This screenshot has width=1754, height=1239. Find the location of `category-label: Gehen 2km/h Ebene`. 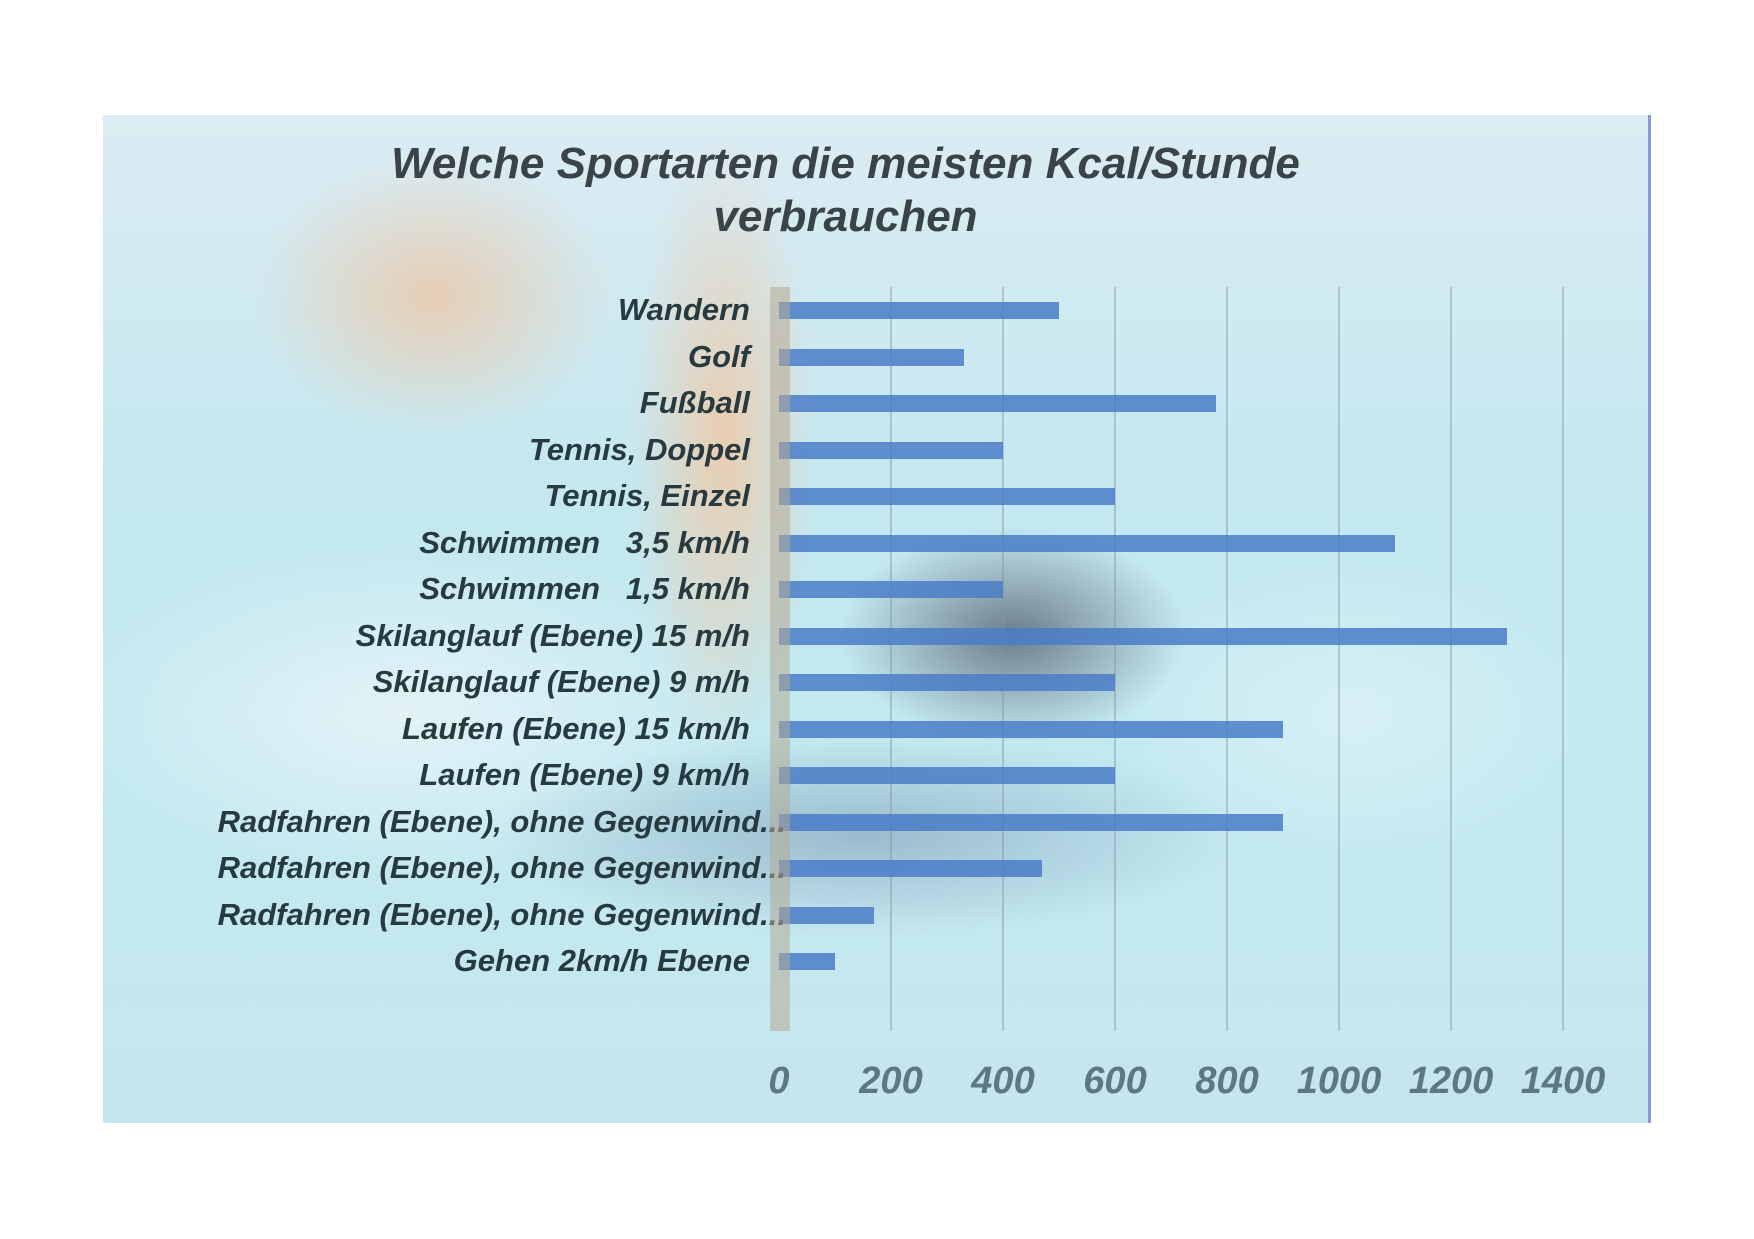

category-label: Gehen 2km/h Ebene is located at coordinates (601, 960).